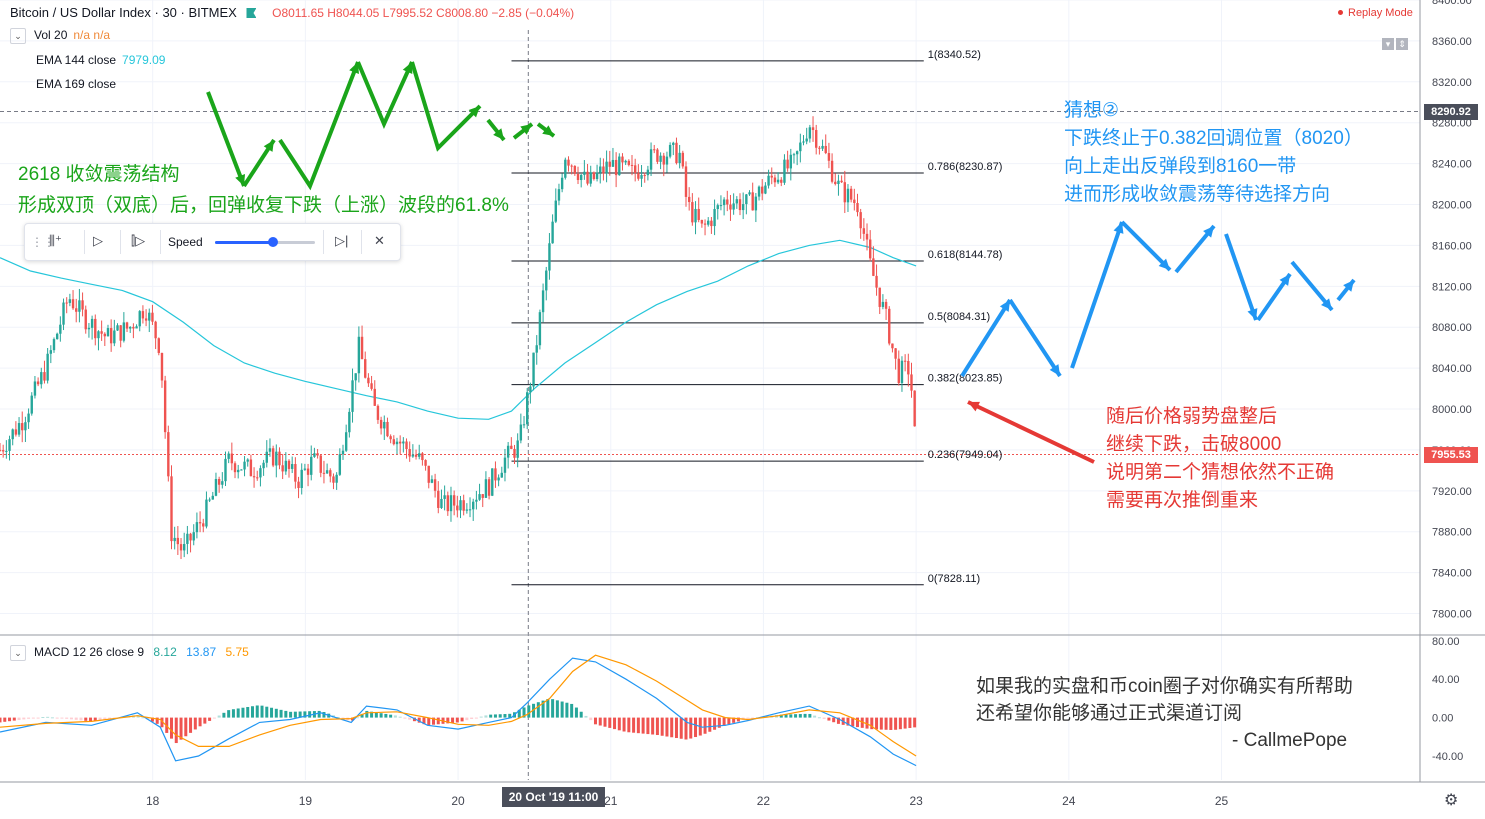  What do you see at coordinates (1446, 680) in the screenshot?
I see `macd-tick-label: 40.00` at bounding box center [1446, 680].